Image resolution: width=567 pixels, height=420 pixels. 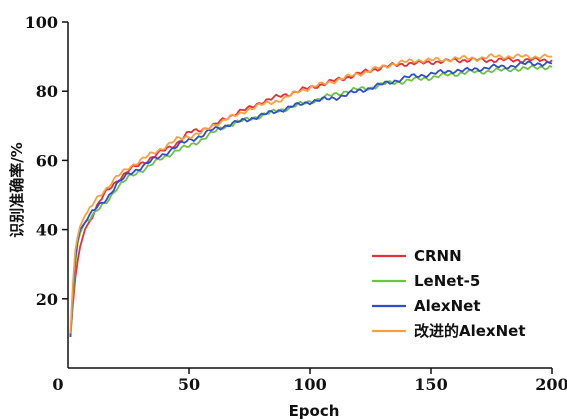 What do you see at coordinates (438, 256) in the screenshot?
I see `legend-label: CRNN` at bounding box center [438, 256].